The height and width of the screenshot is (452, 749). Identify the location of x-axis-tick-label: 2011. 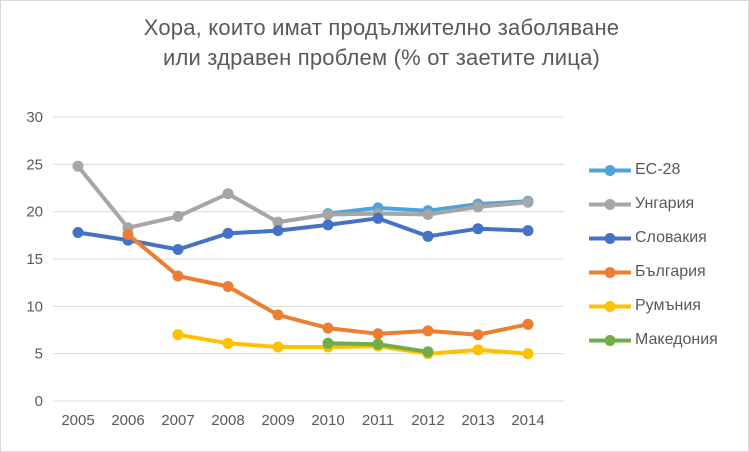
(378, 420).